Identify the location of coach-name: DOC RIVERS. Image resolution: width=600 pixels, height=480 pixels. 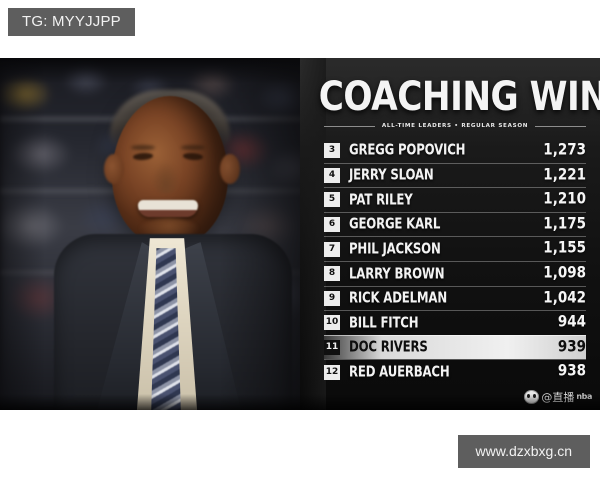
(388, 346).